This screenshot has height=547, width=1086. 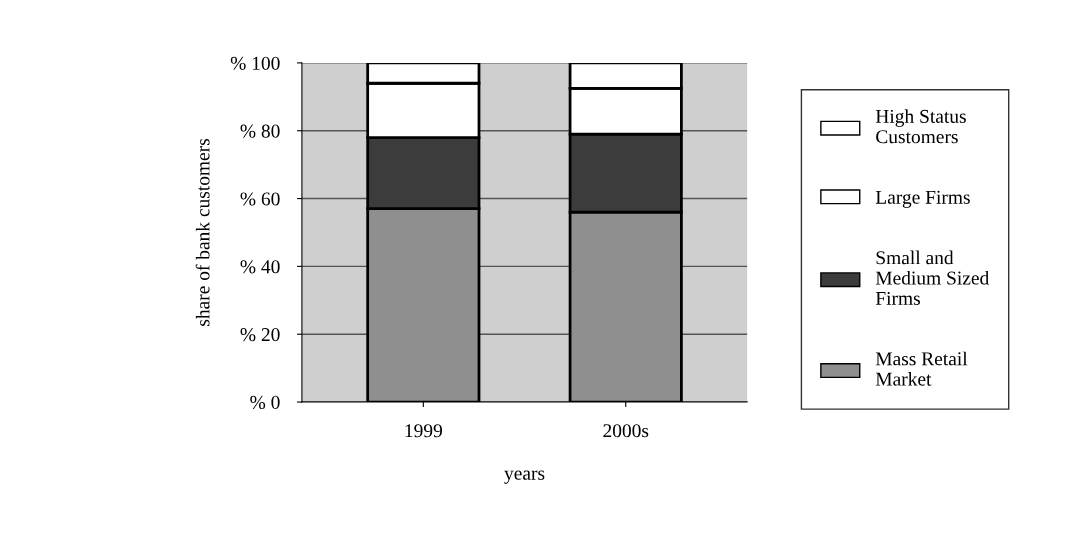 I want to click on legend-label: High Status Customers, so click(x=920, y=126).